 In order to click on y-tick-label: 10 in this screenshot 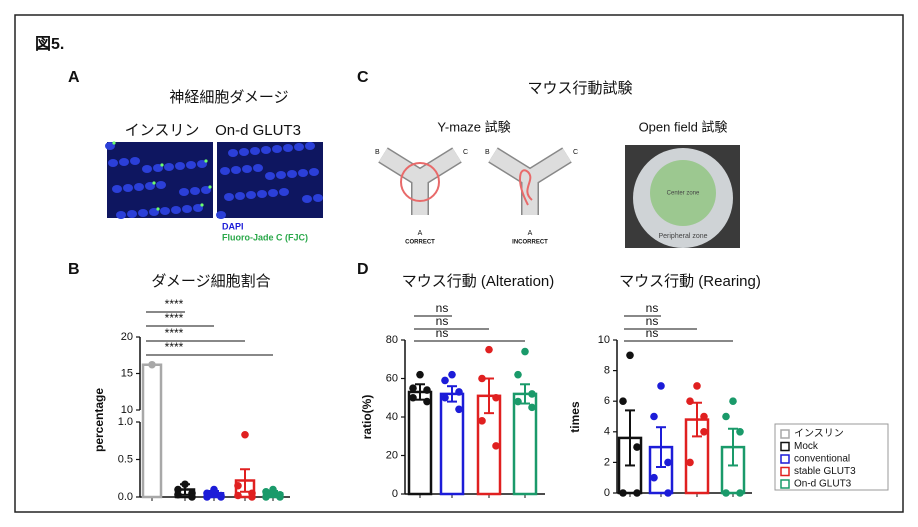, I will do `click(127, 410)`.